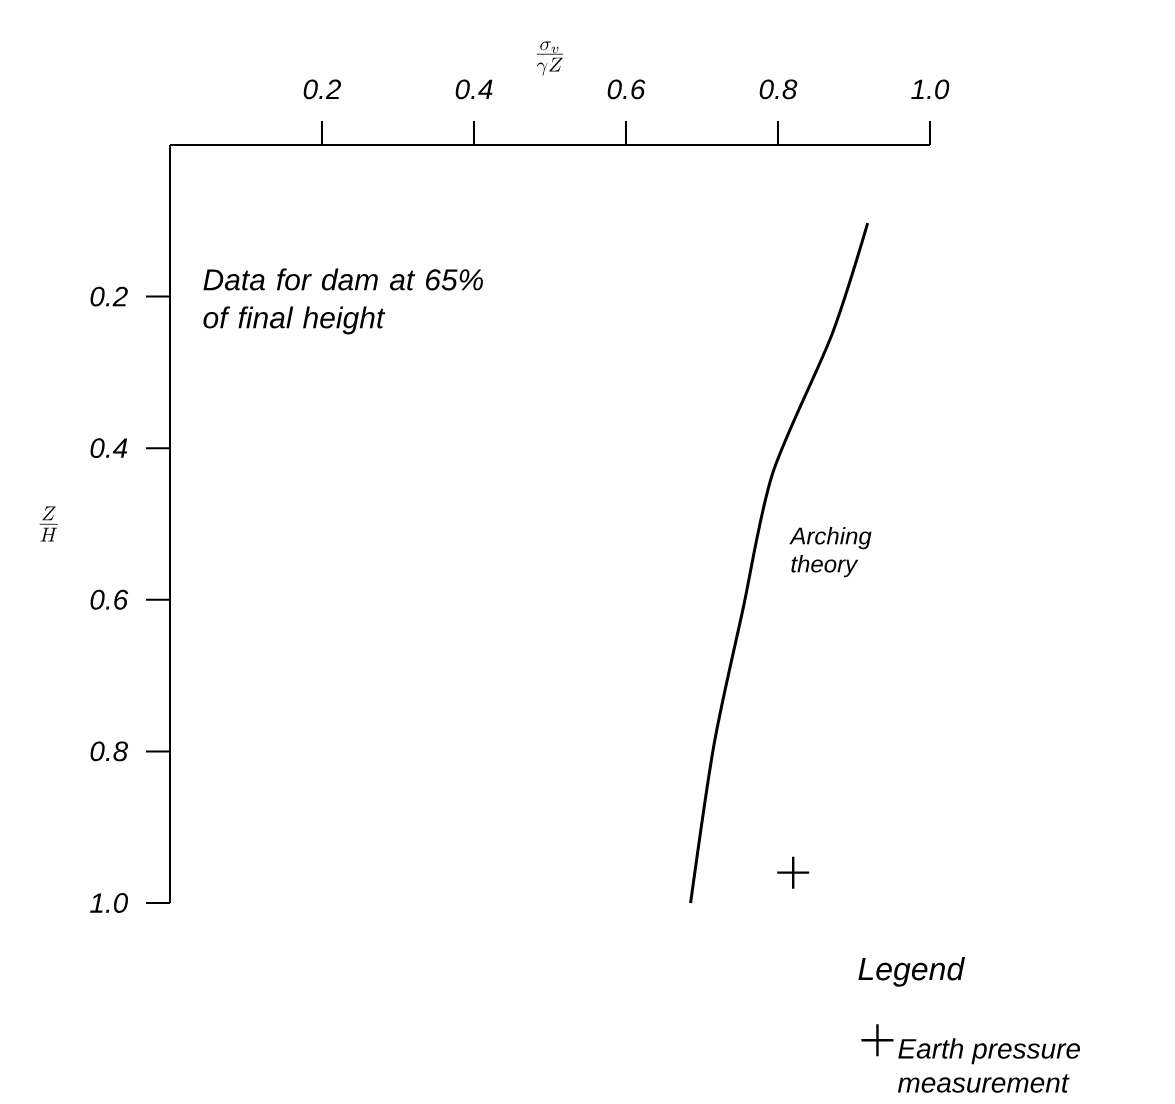 The height and width of the screenshot is (1104, 1175). I want to click on x-tick-label: 0.8, so click(778, 89).